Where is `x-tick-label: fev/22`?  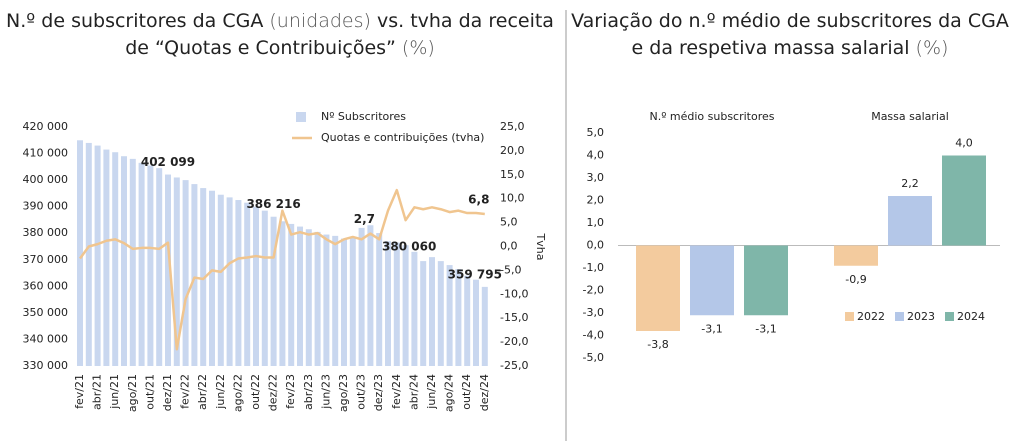 x-tick-label: fev/22 is located at coordinates (185, 391).